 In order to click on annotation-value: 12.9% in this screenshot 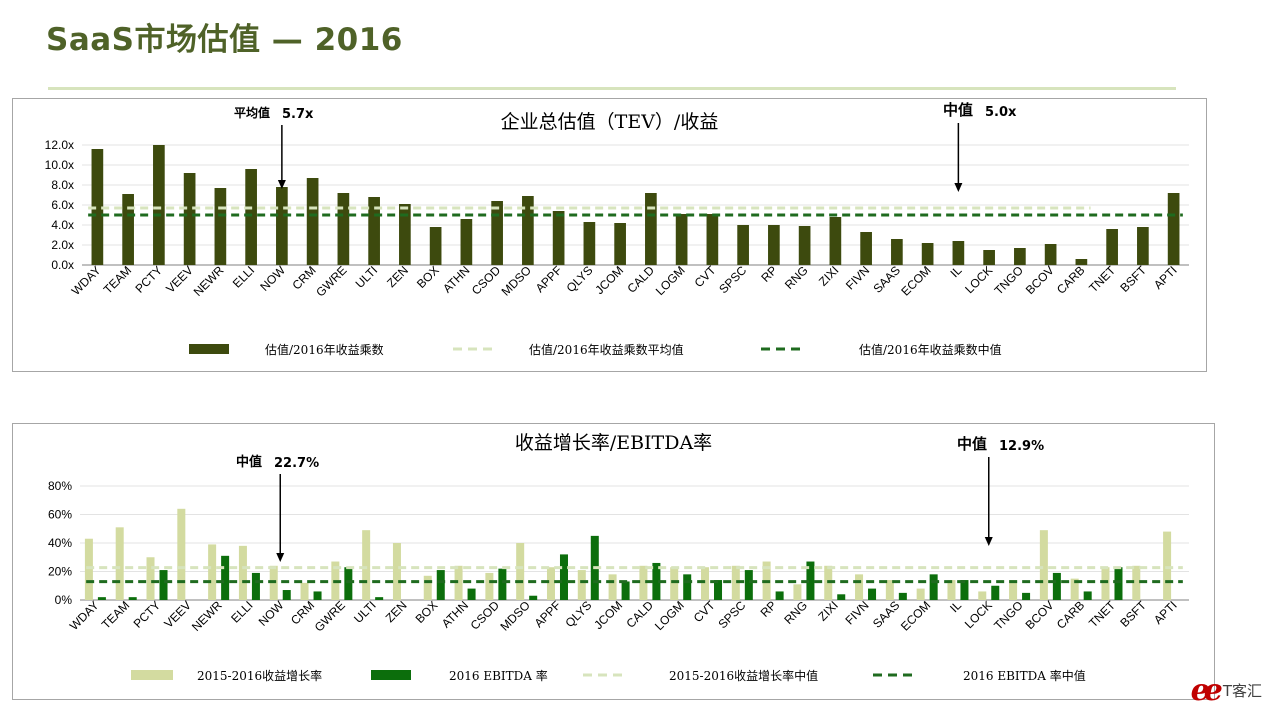, I will do `click(1021, 446)`.